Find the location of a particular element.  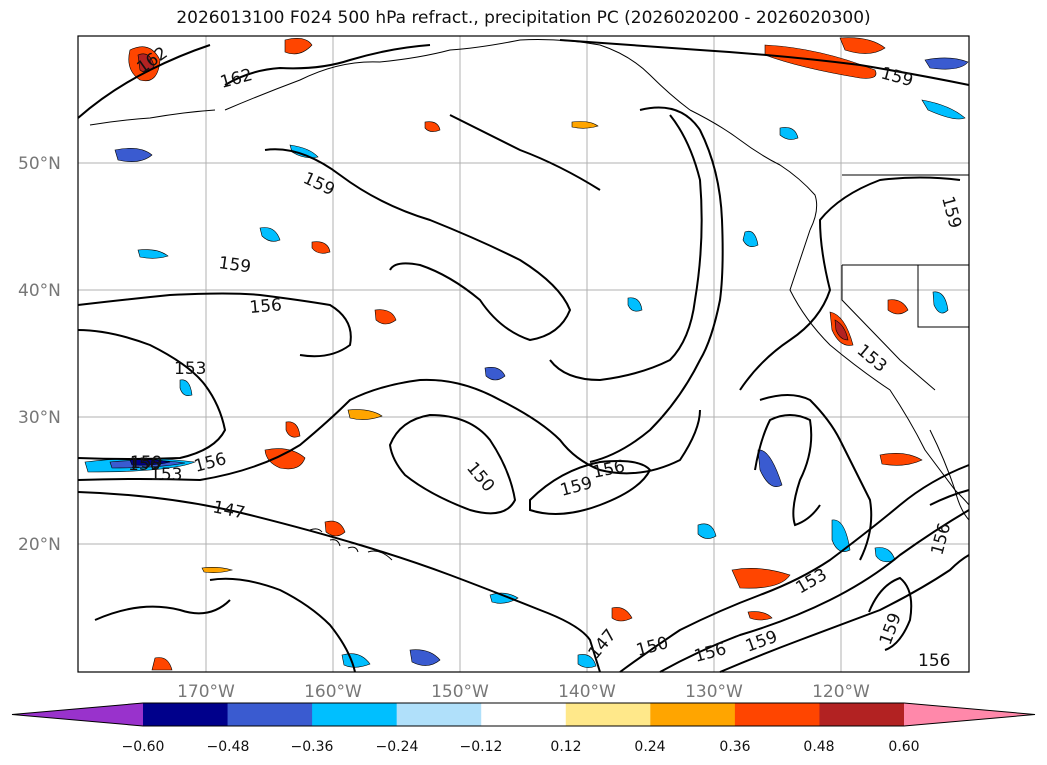

latitude-label: 40°N is located at coordinates (39, 291).